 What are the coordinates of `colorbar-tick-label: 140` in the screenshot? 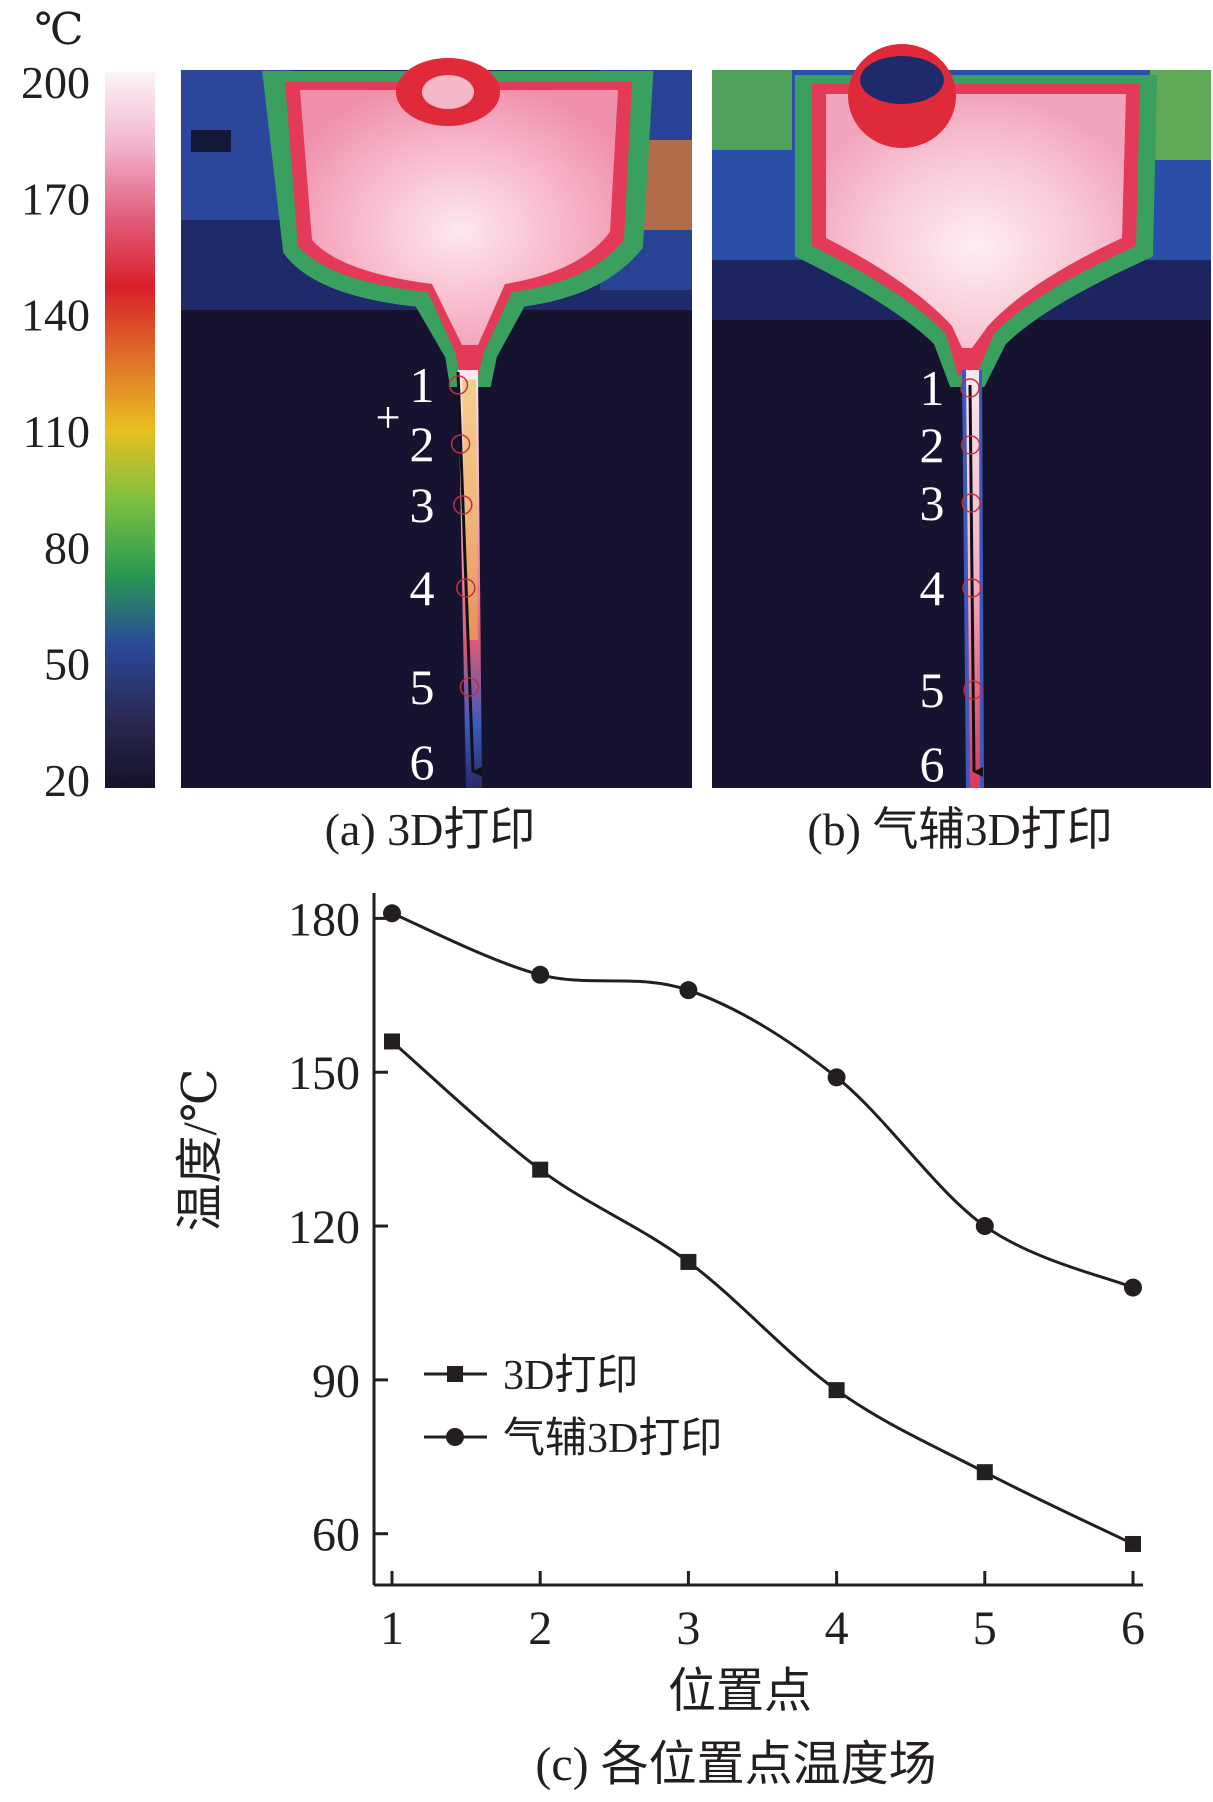 It's located at (55, 315).